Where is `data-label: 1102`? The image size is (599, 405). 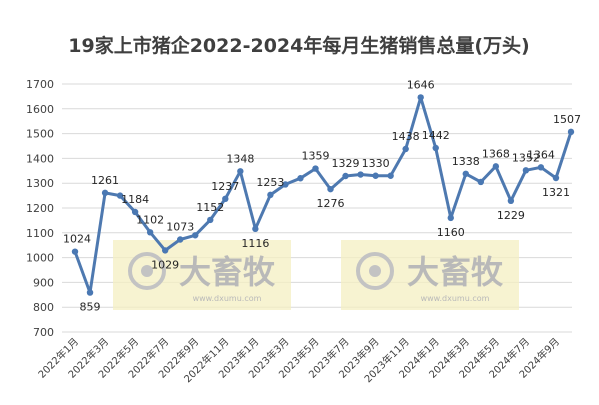
data-label: 1102 is located at coordinates (150, 219).